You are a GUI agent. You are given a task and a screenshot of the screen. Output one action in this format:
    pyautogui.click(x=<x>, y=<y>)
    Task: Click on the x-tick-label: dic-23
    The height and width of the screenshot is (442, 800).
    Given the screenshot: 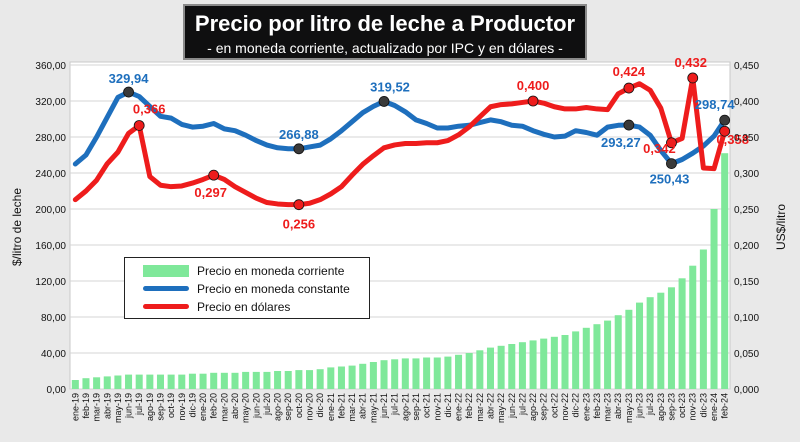 What is the action you would take?
    pyautogui.click(x=703, y=405)
    